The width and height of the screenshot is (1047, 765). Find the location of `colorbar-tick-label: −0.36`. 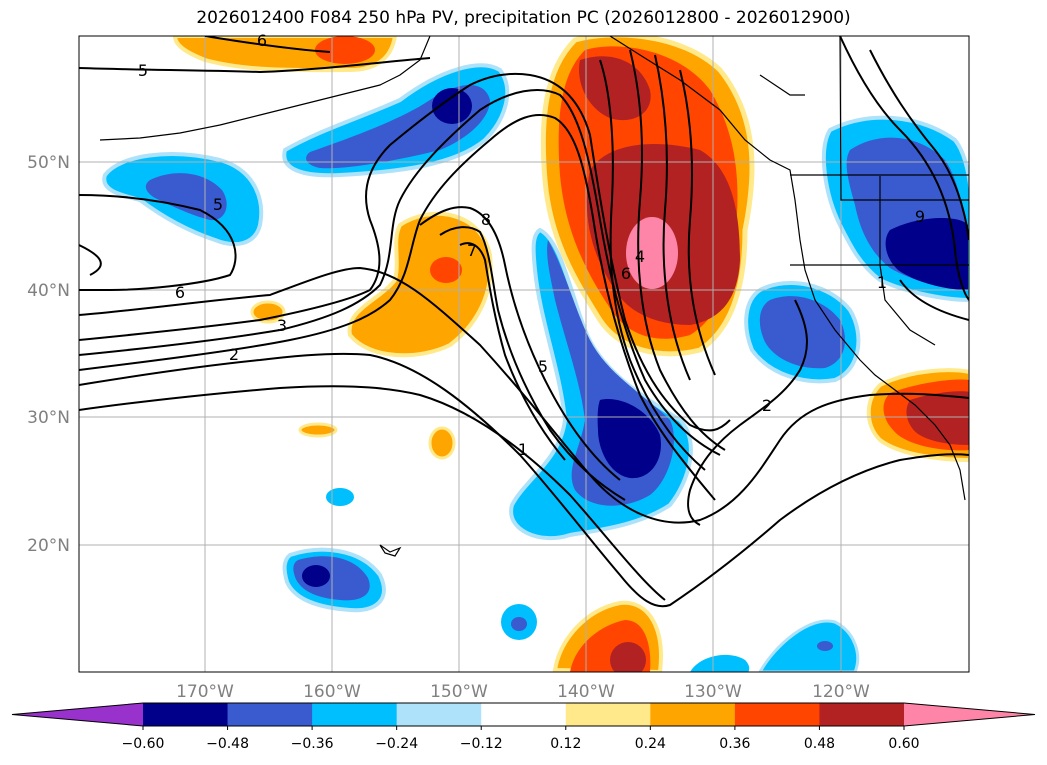

colorbar-tick-label: −0.36 is located at coordinates (312, 744).